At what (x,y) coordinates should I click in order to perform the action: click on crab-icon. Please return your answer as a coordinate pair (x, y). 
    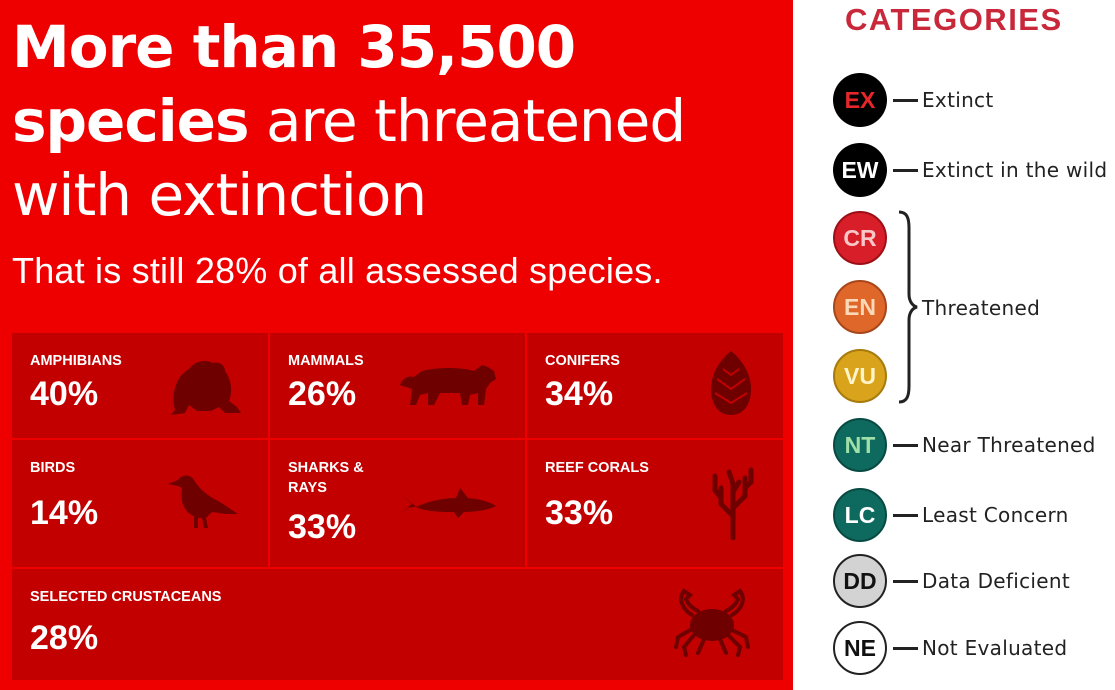
    Looking at the image, I should click on (712, 621).